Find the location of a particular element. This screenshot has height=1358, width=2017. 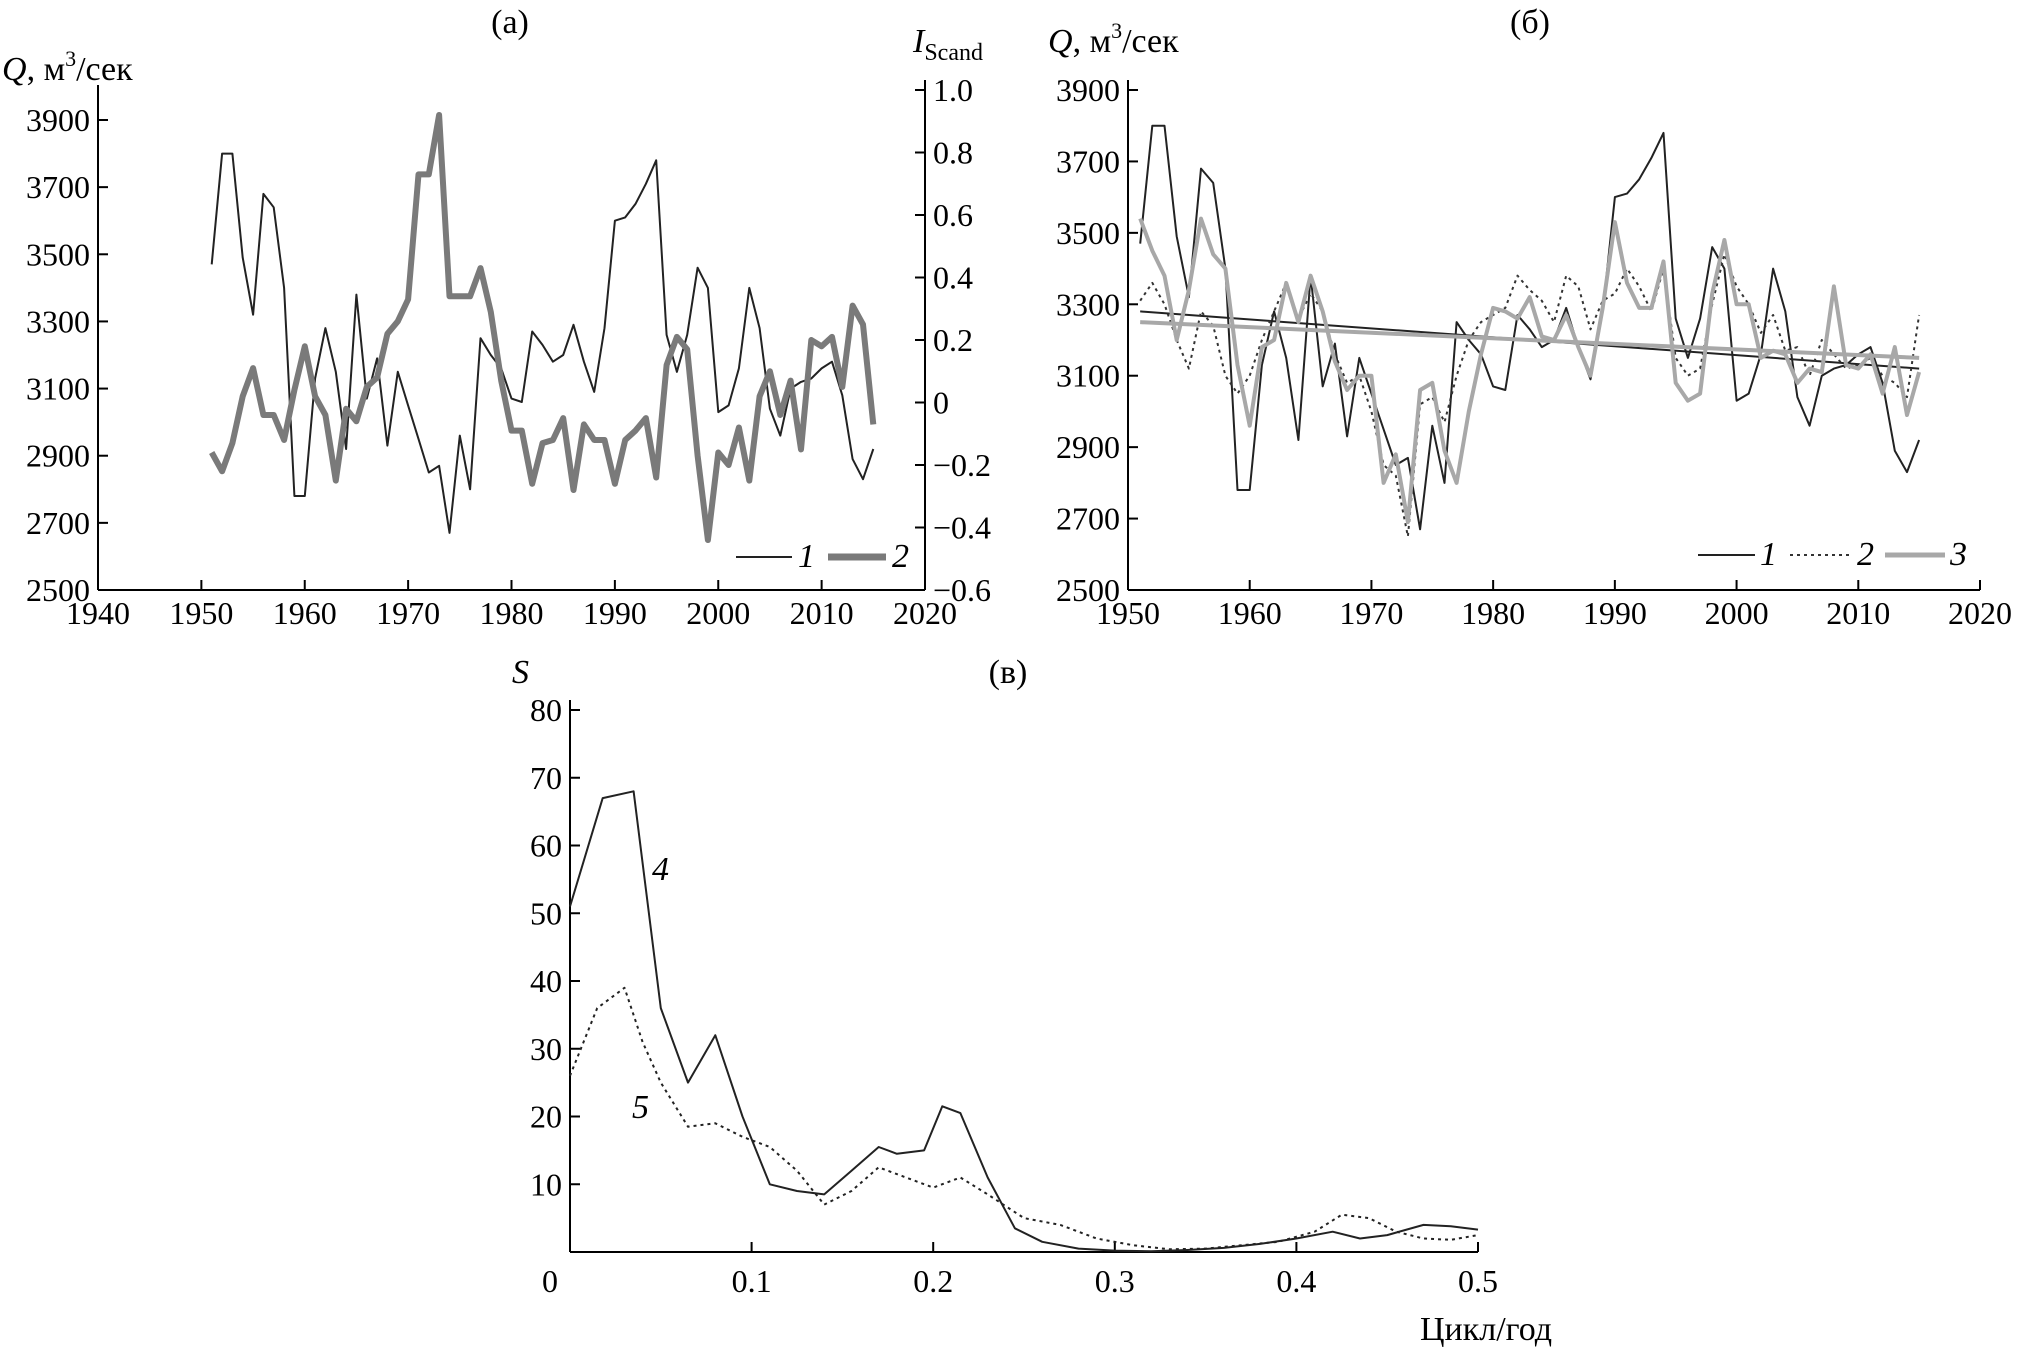

panel-c-label: (в) is located at coordinates (1008, 672).